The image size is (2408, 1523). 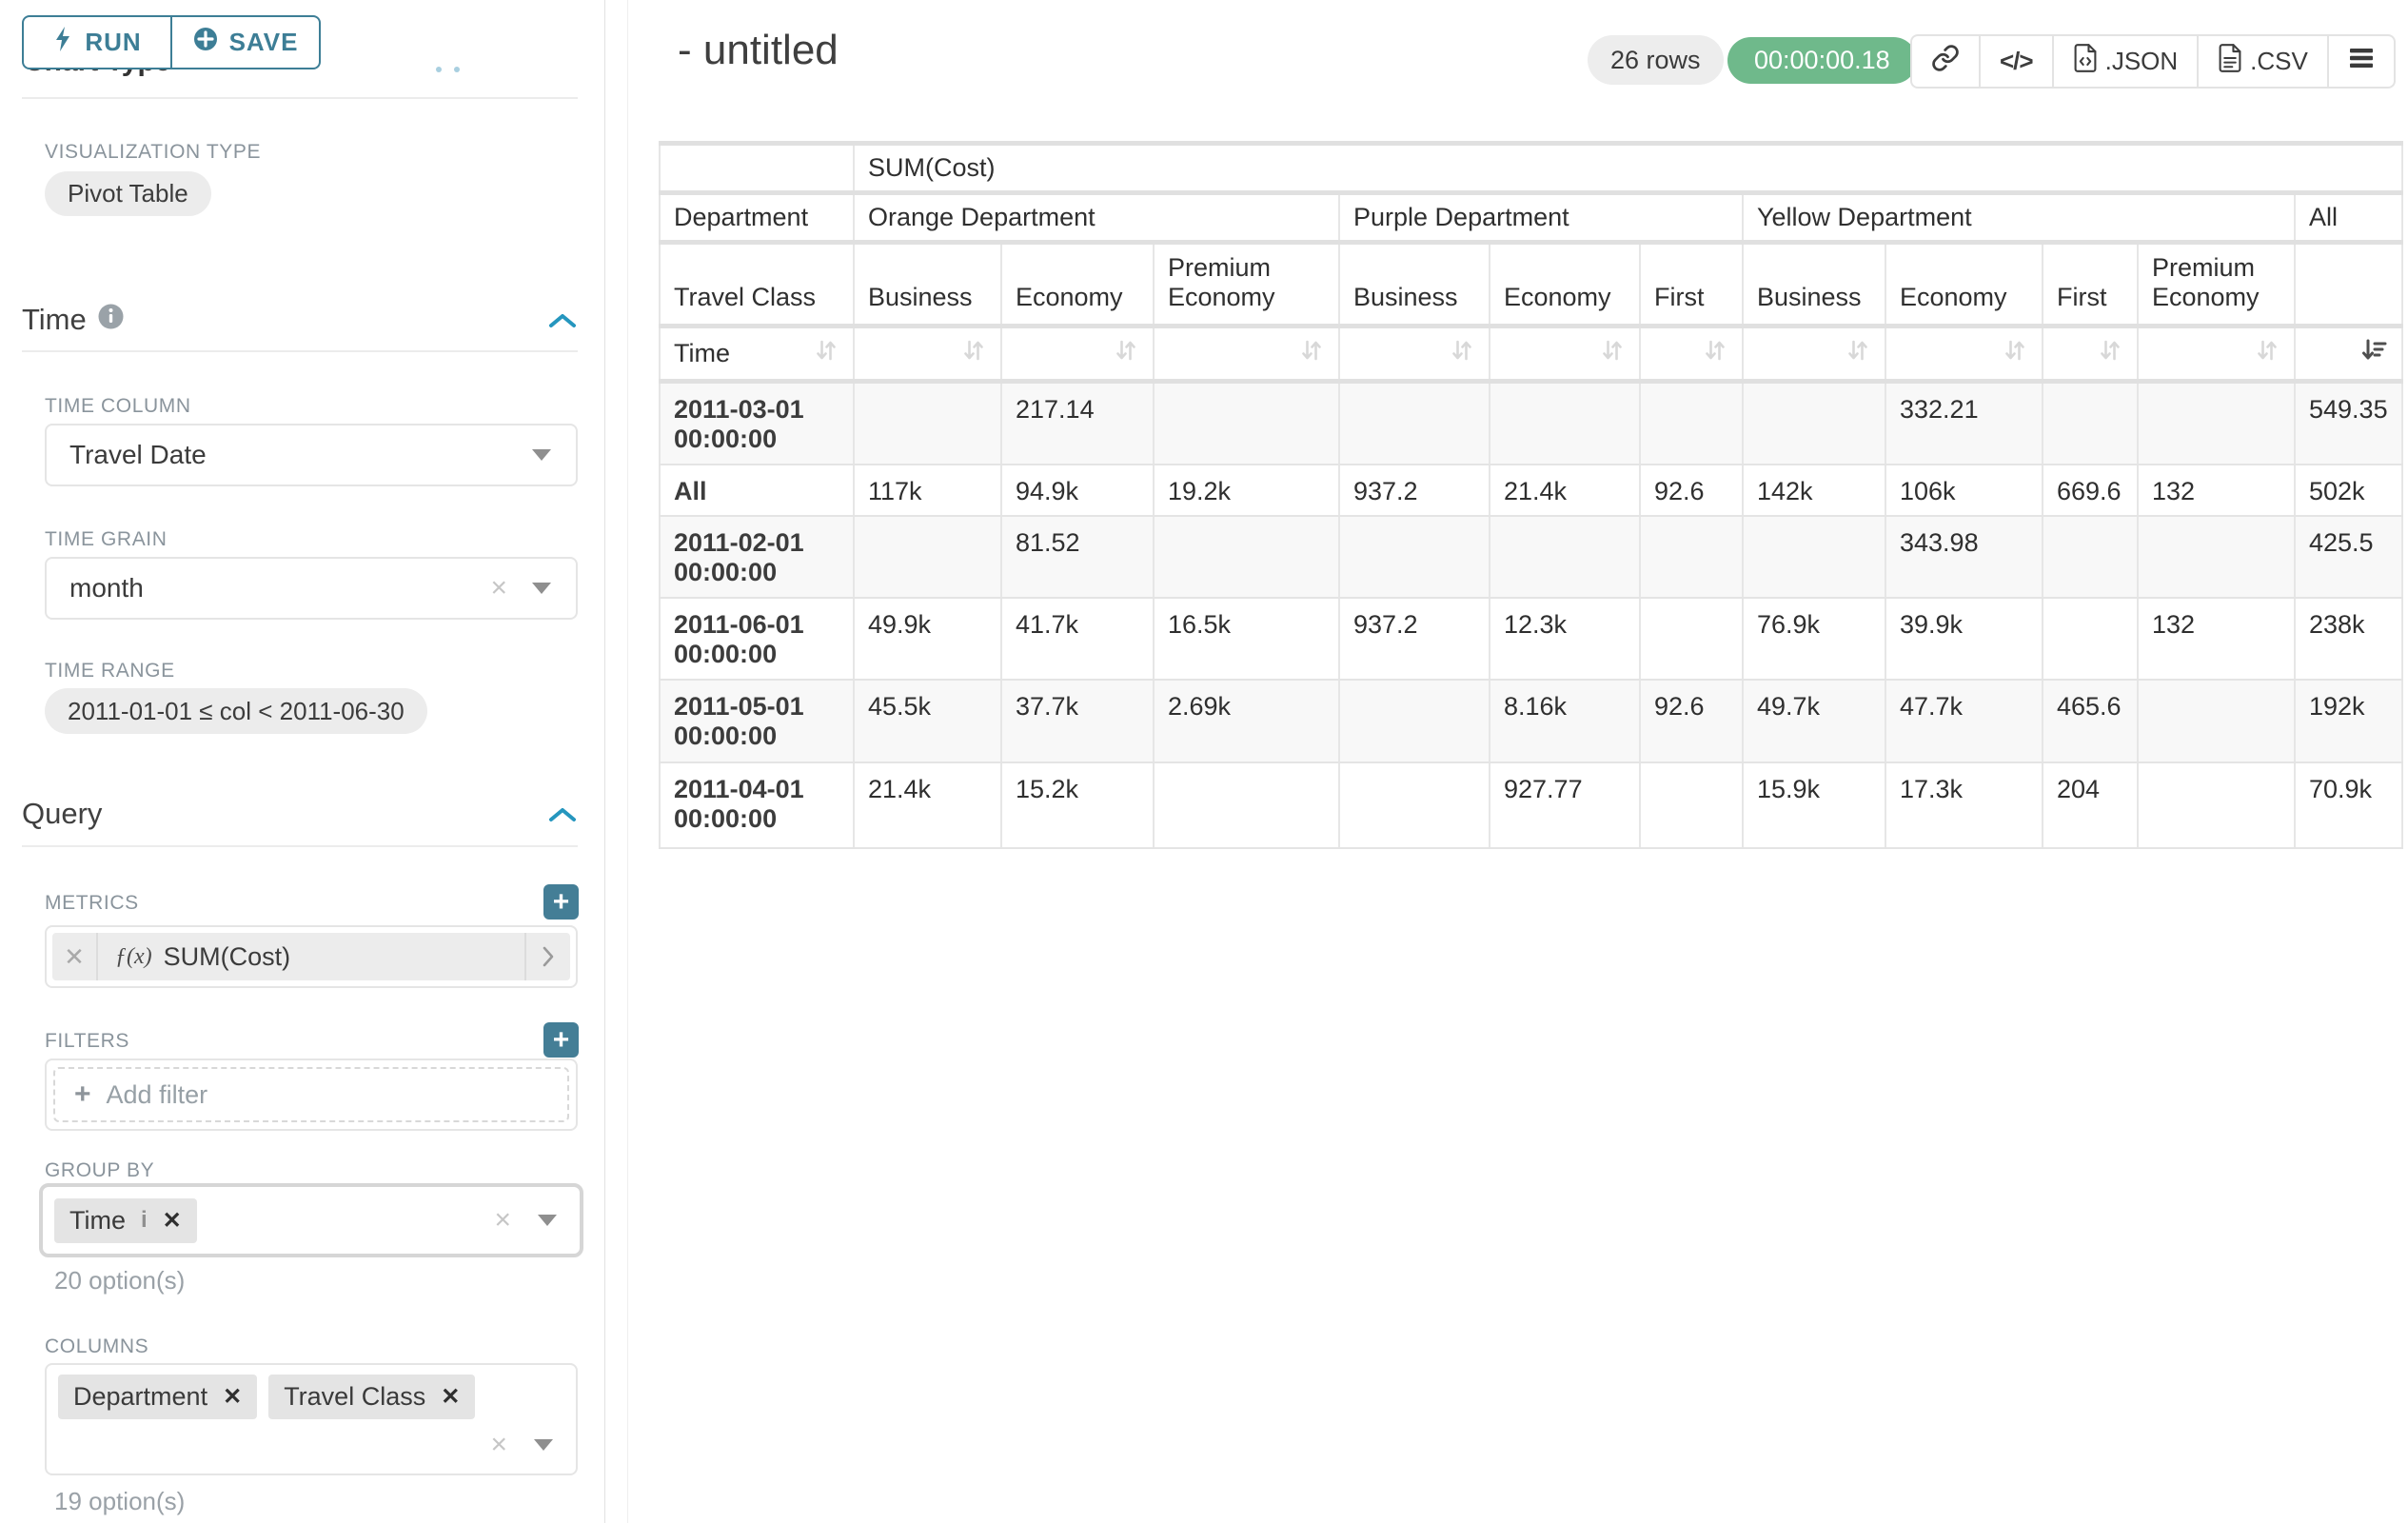 What do you see at coordinates (227, 956) in the screenshot?
I see `metric-name: SUM(Cost)` at bounding box center [227, 956].